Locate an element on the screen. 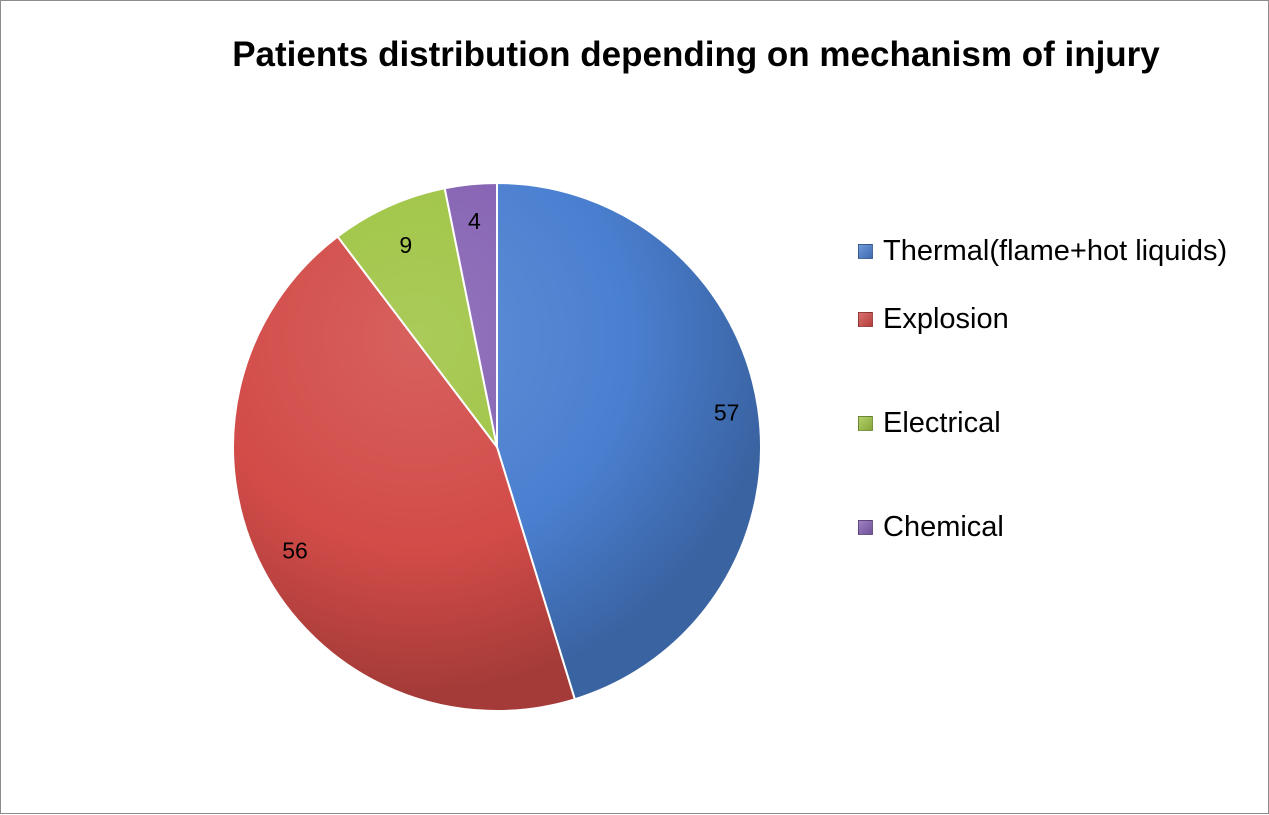 The width and height of the screenshot is (1269, 815). legend-item-explosion: Explosion is located at coordinates (1053, 319).